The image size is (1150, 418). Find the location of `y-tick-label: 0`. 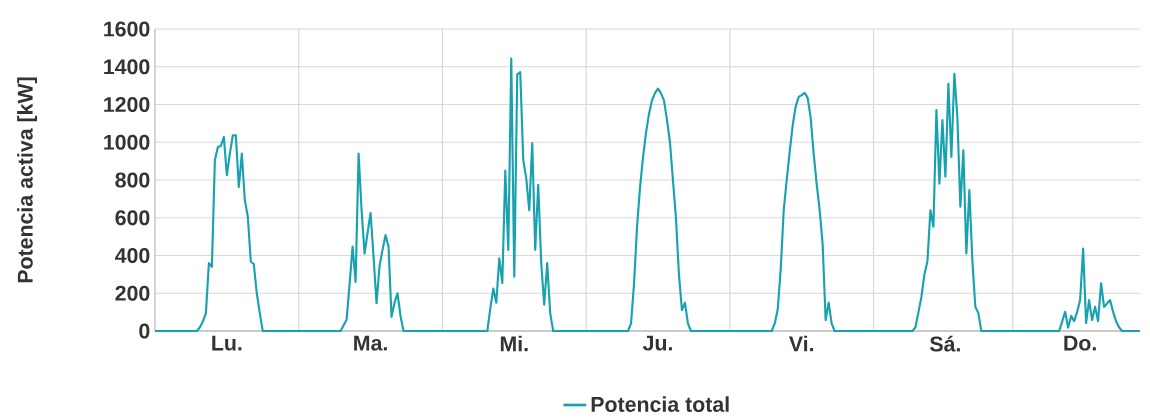

y-tick-label: 0 is located at coordinates (144, 331).